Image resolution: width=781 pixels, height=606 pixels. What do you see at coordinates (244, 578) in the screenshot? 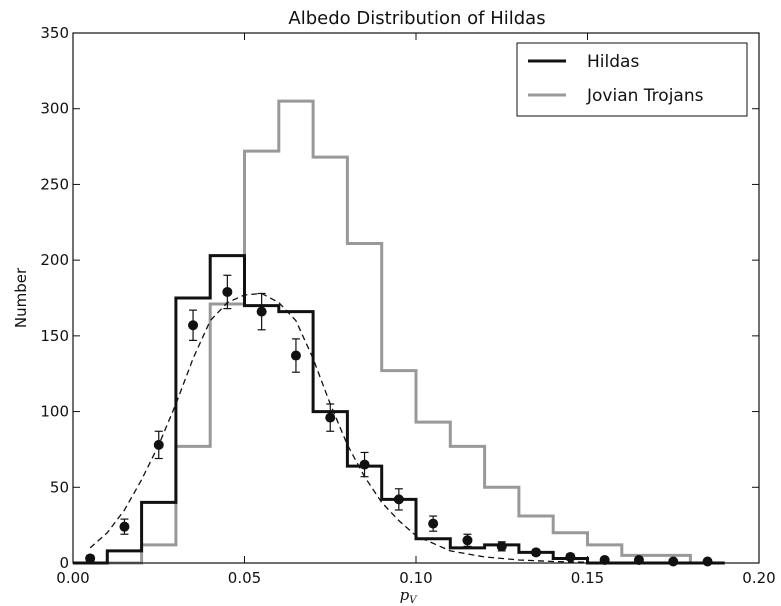
I see `x-tick-label: 0.05` at bounding box center [244, 578].